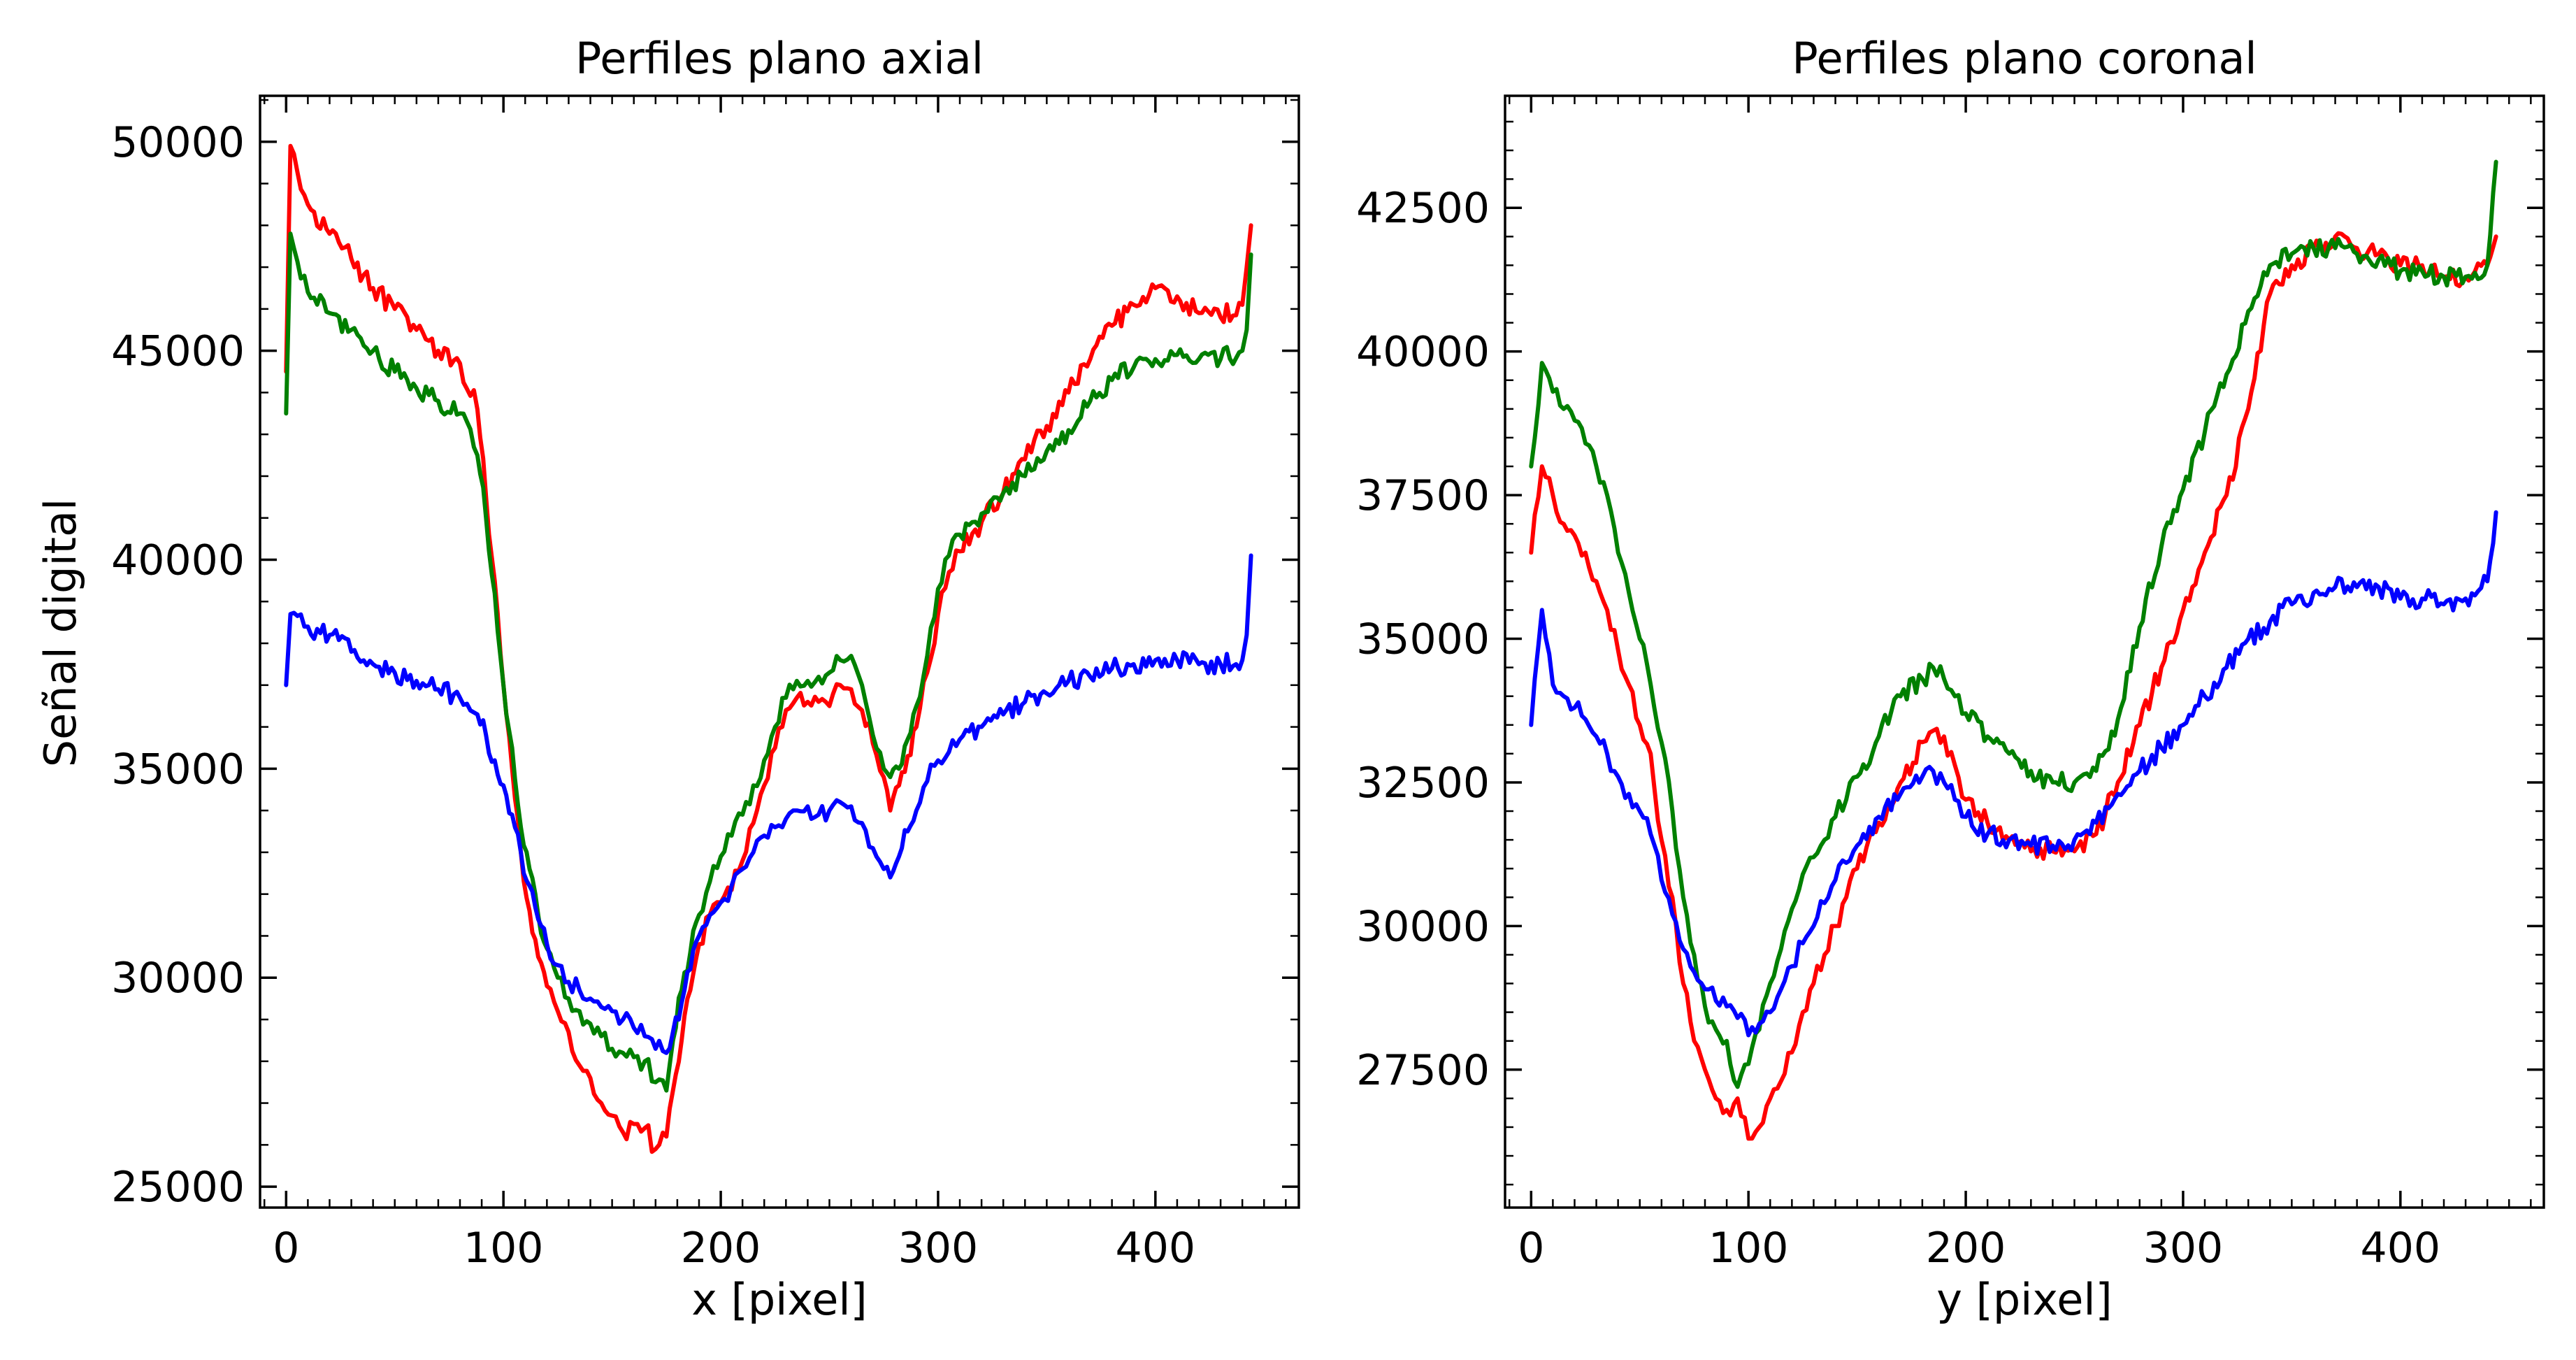 The height and width of the screenshot is (1360, 2576). I want to click on x-tick-label-coronal: 0, so click(1531, 1249).